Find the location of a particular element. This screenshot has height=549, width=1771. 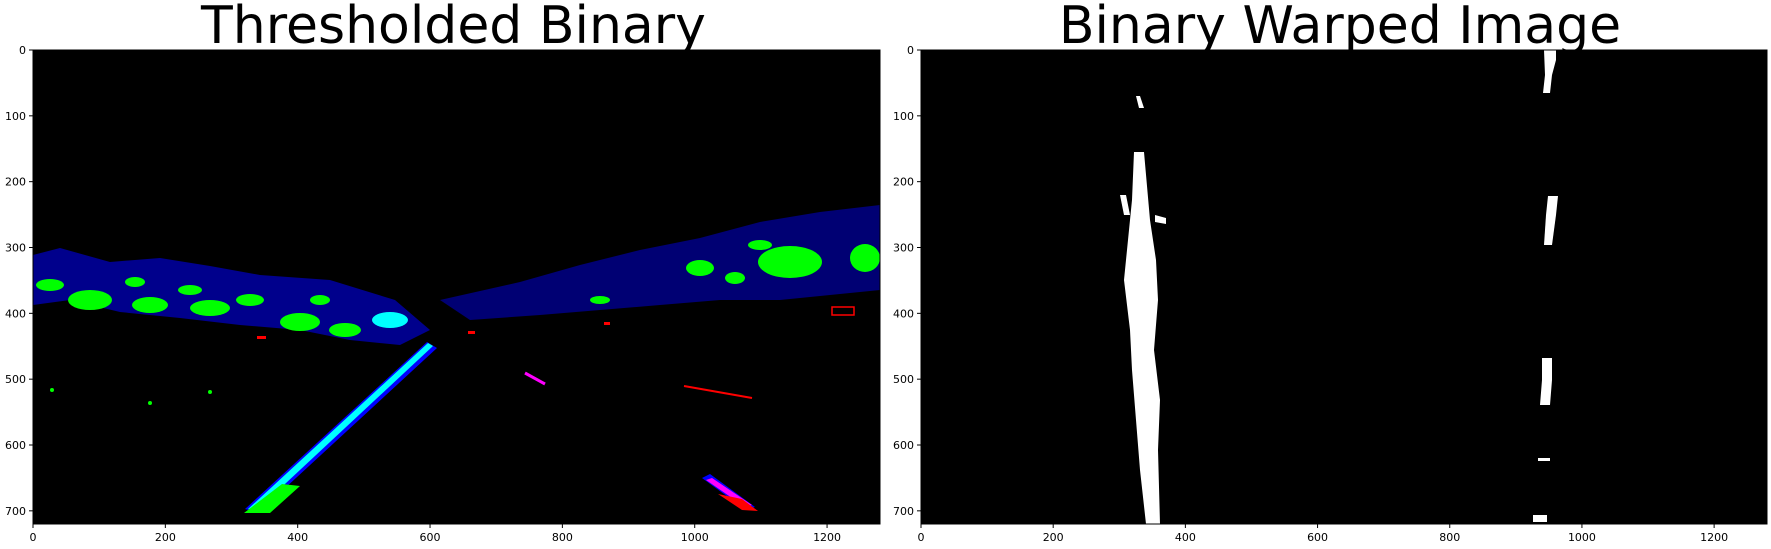

warped-left-lane is located at coordinates (1142, 338).